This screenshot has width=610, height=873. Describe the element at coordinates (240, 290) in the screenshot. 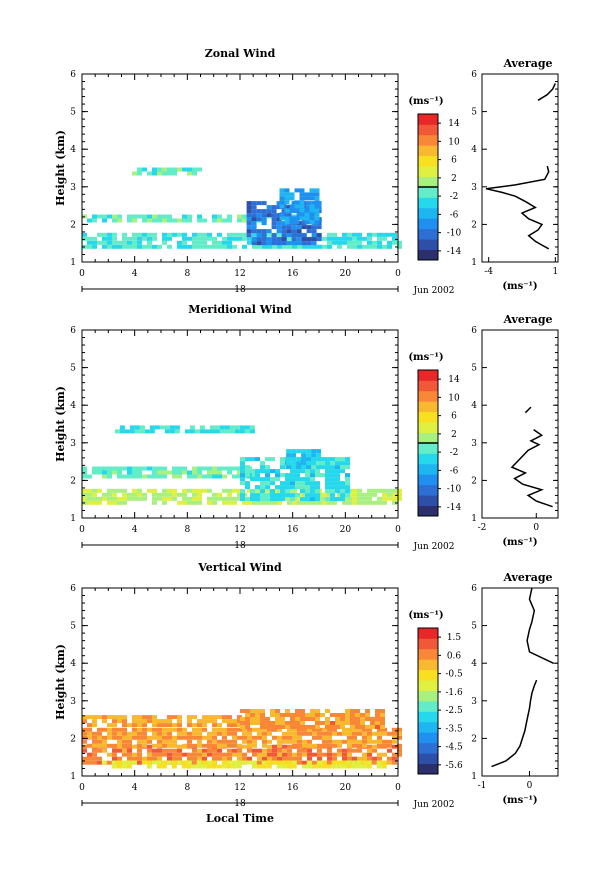

I see `day-label: 18` at that location.